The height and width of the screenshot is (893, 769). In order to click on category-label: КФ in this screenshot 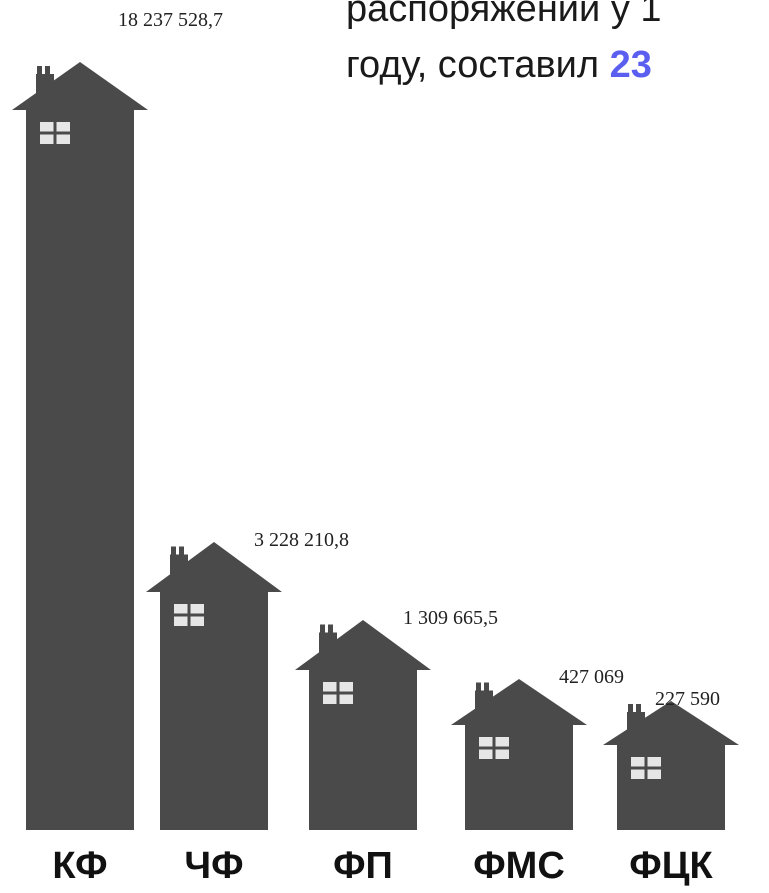, I will do `click(79, 866)`.